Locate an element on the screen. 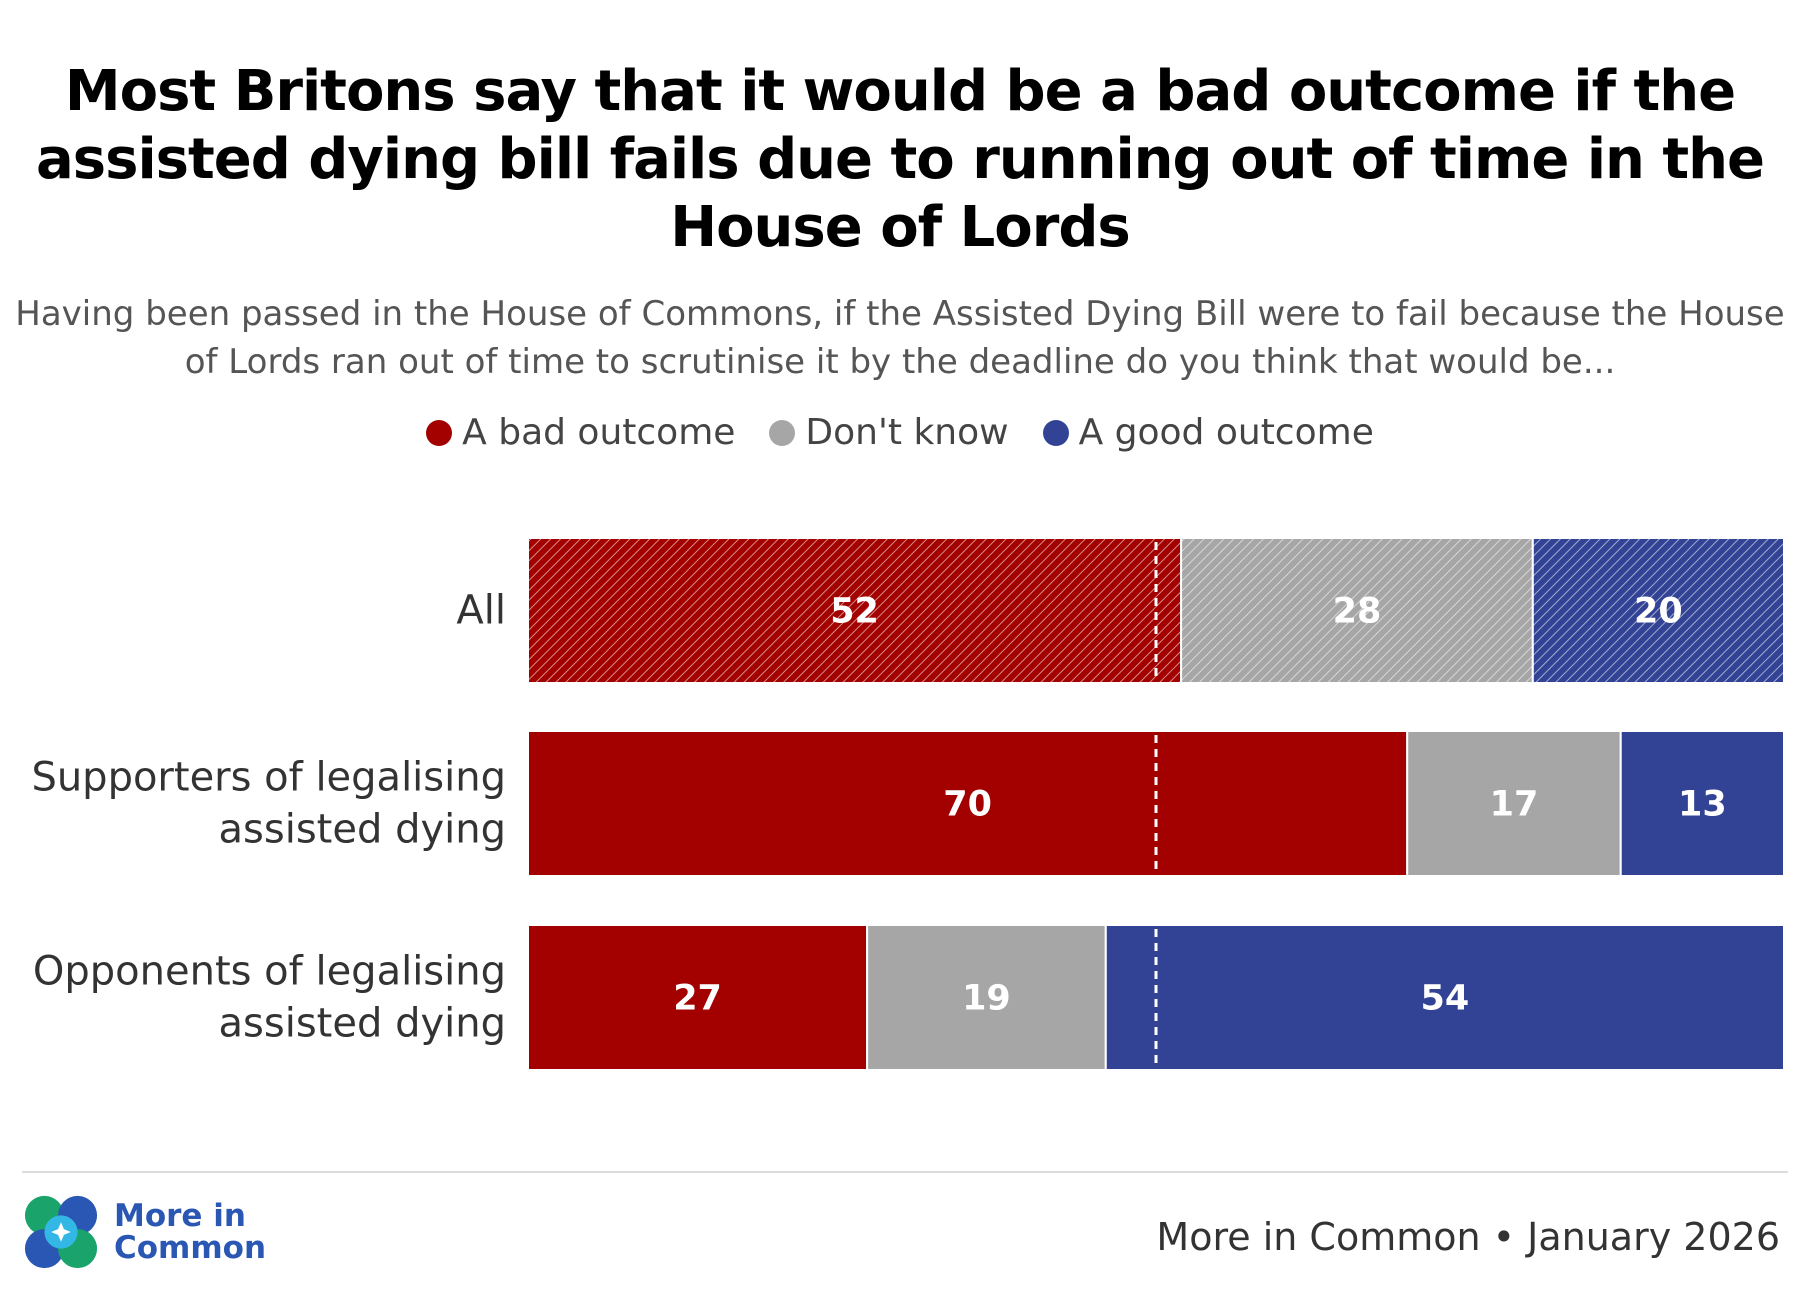 This screenshot has height=1300, width=1800. footer-divider is located at coordinates (905, 1172).